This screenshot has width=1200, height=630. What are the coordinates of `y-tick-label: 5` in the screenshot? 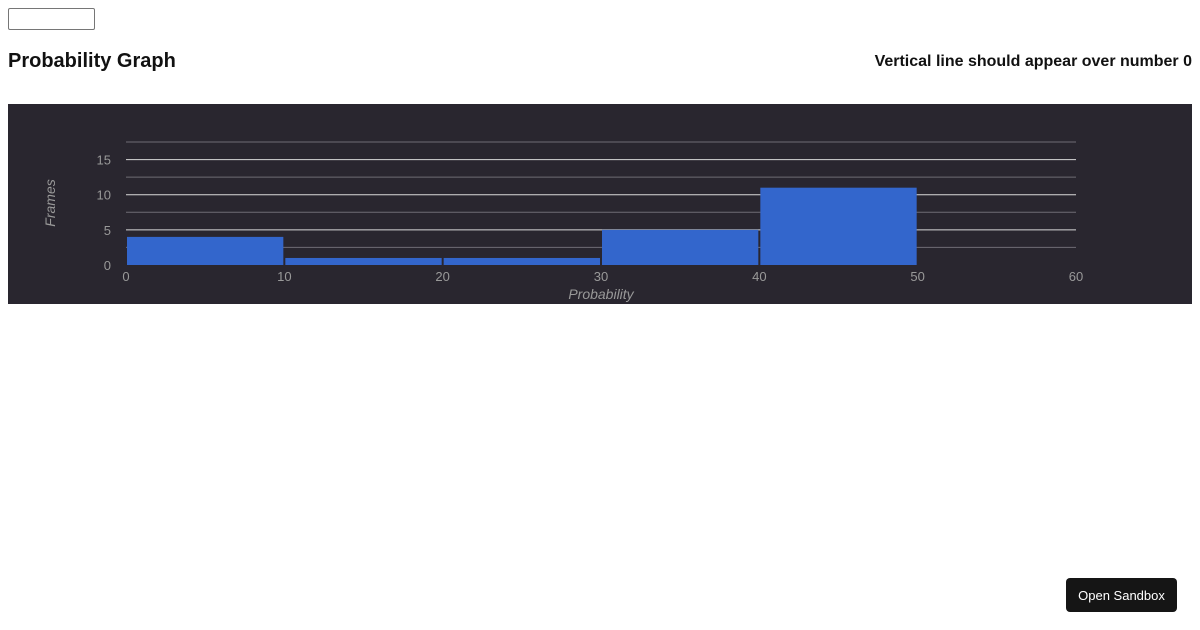 It's located at (107, 230).